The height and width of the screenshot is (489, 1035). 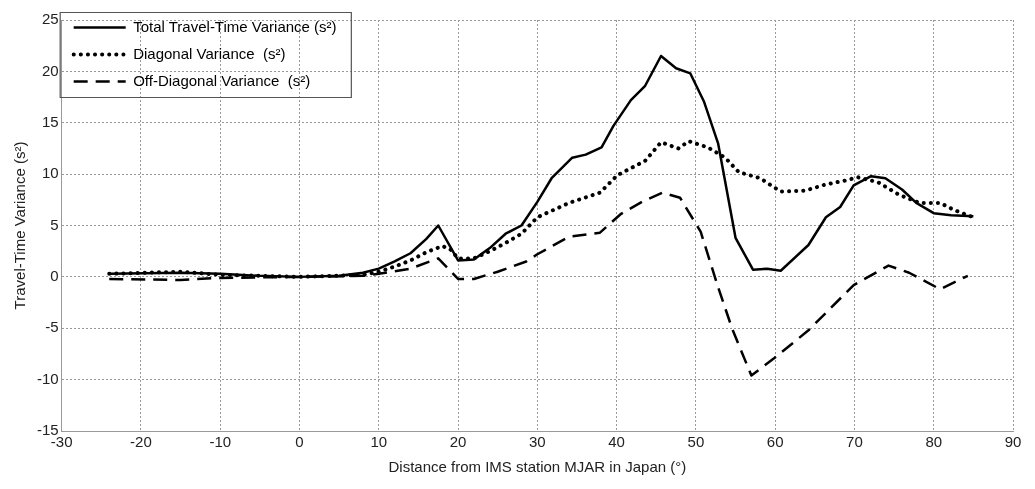 What do you see at coordinates (222, 80) in the screenshot?
I see `legend-label: Off-Diagonal Variance (s²)` at bounding box center [222, 80].